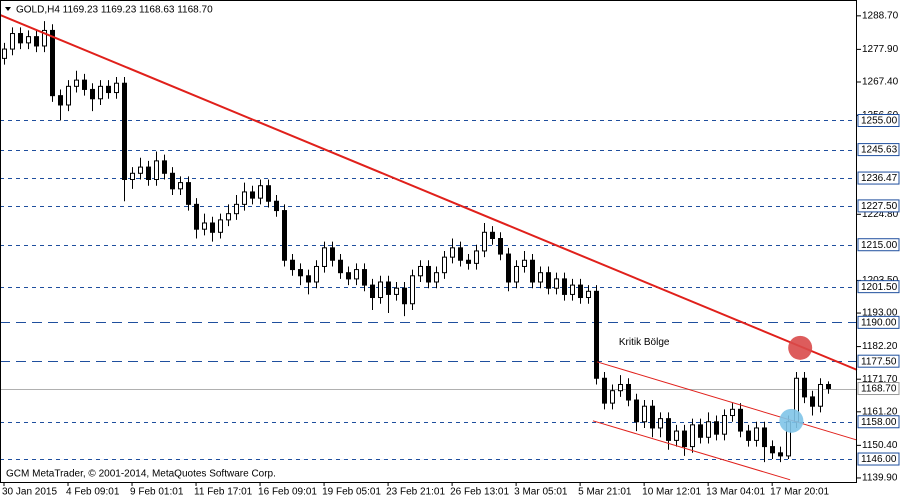 This screenshot has width=900, height=500. What do you see at coordinates (880, 445) in the screenshot?
I see `y-tick-label: 1150.40` at bounding box center [880, 445].